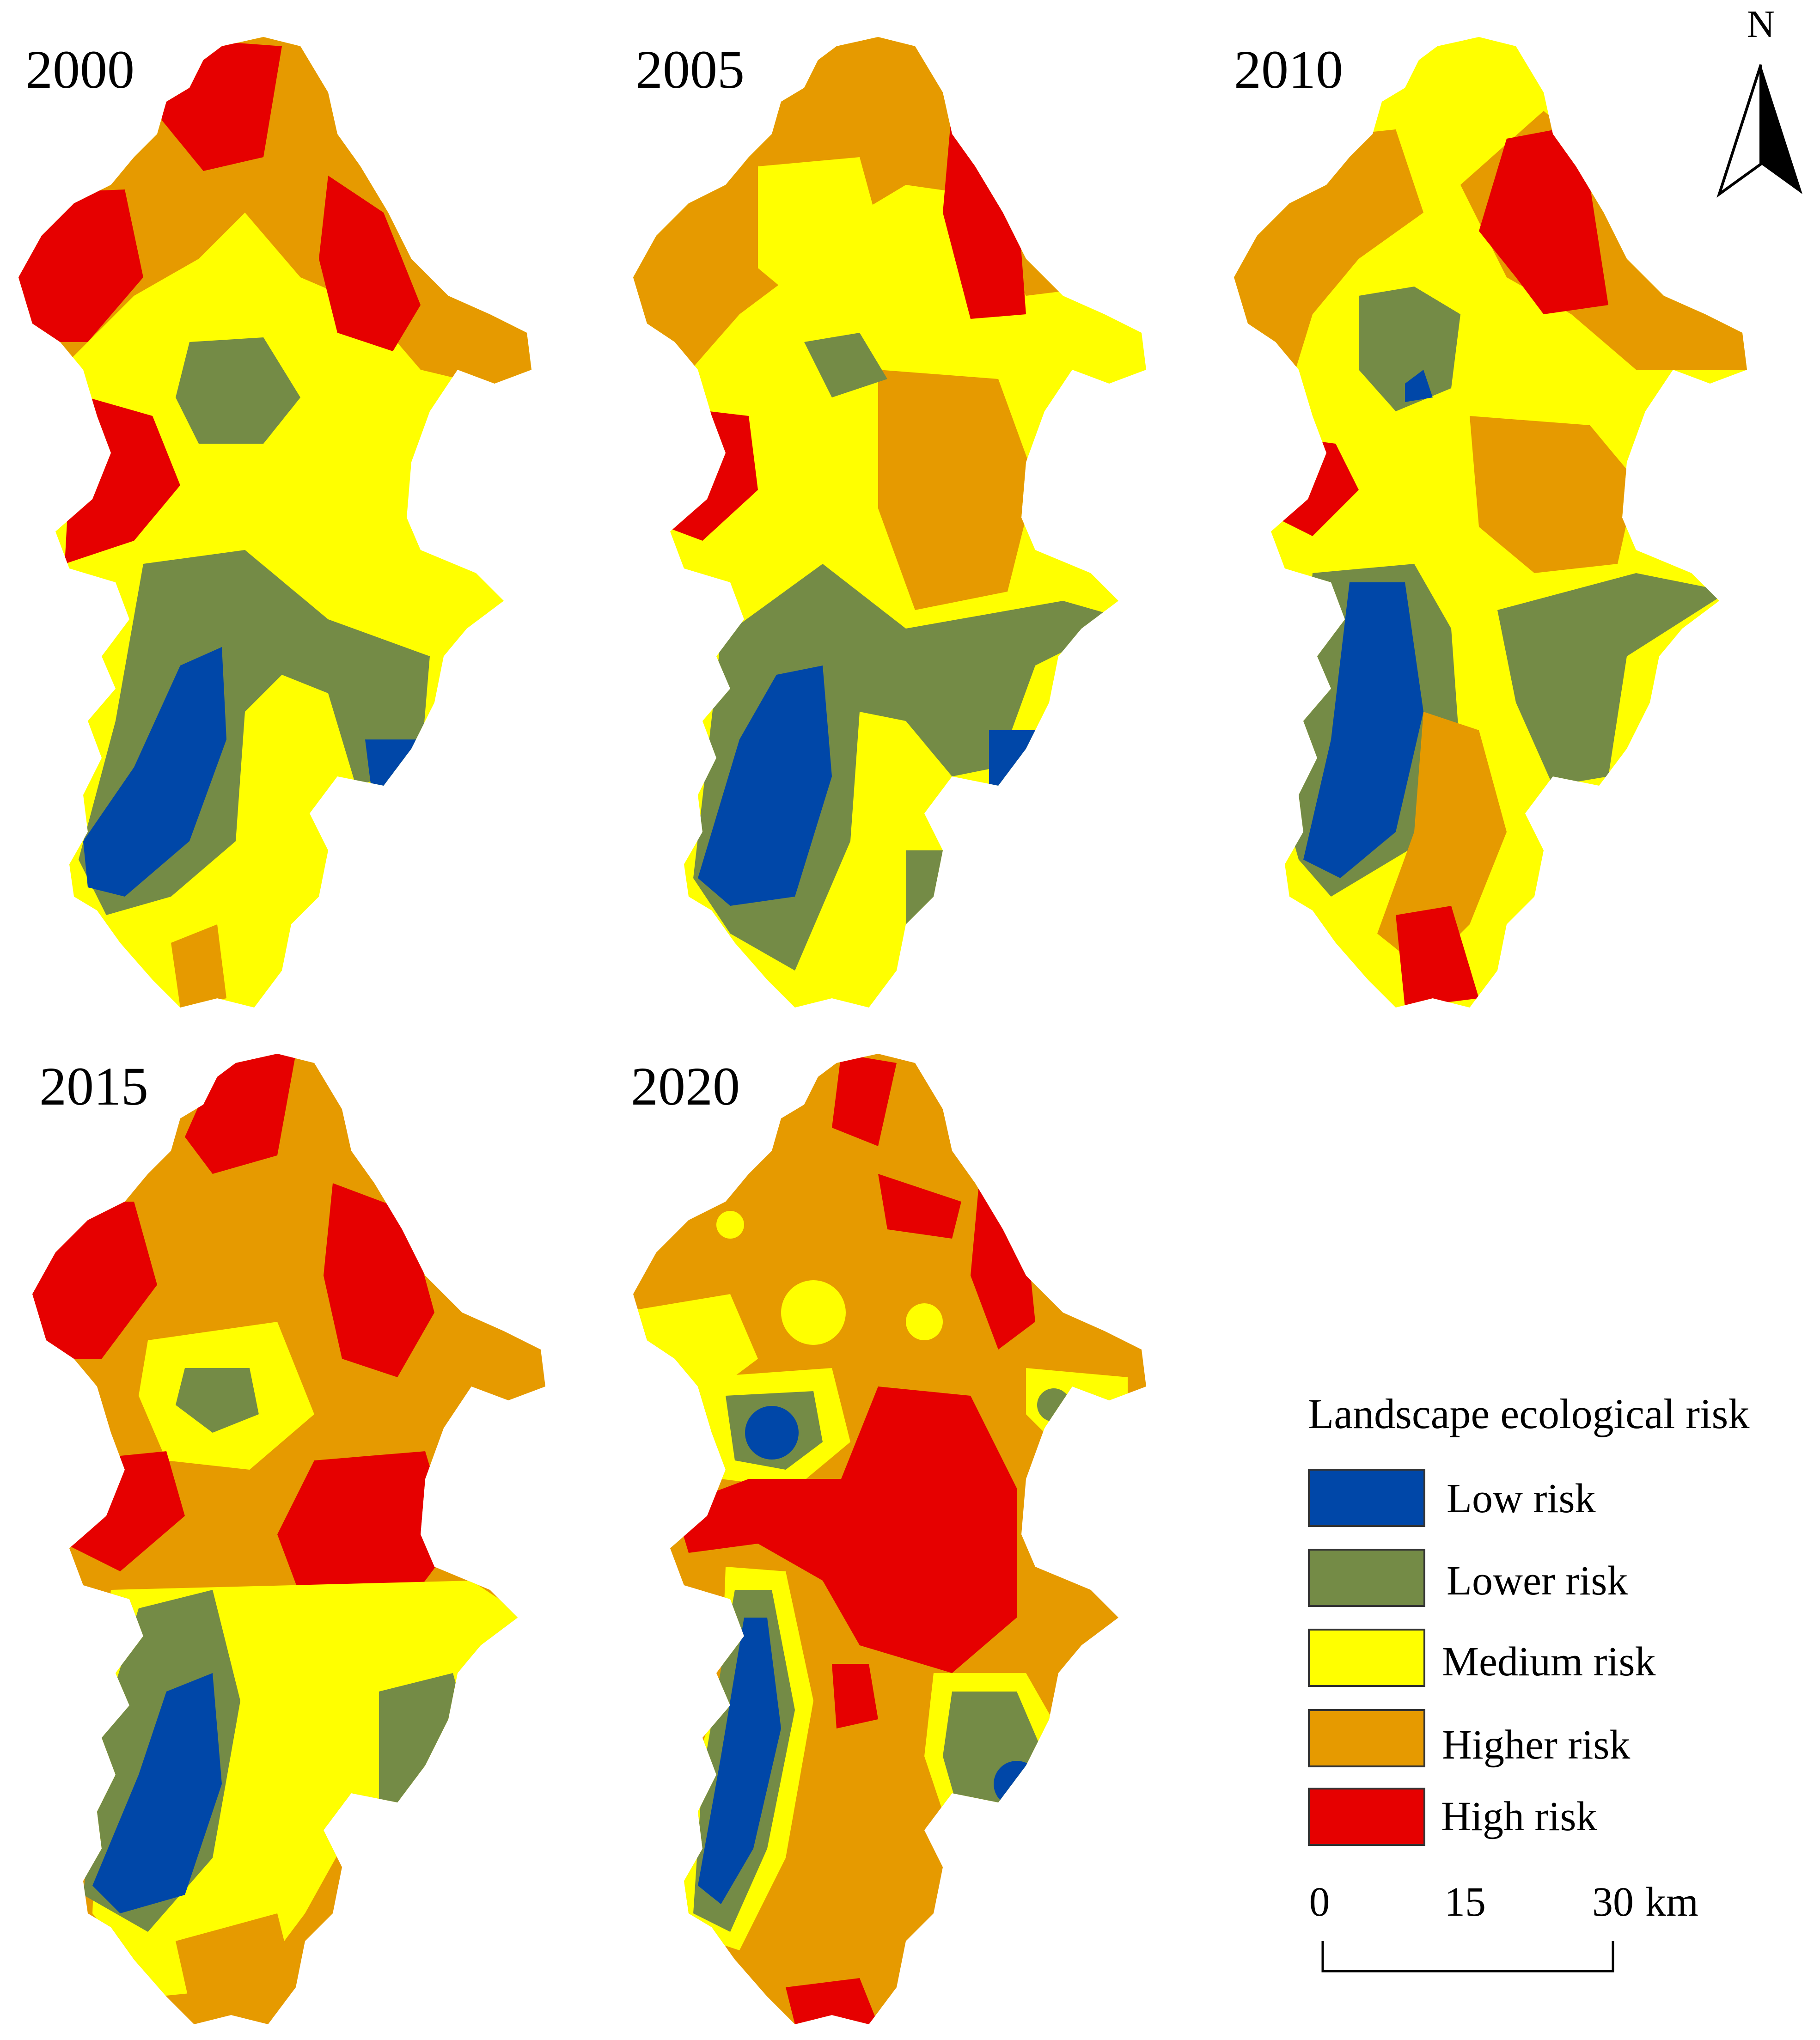  I want to click on risk-zones-2020, so click(889, 1539).